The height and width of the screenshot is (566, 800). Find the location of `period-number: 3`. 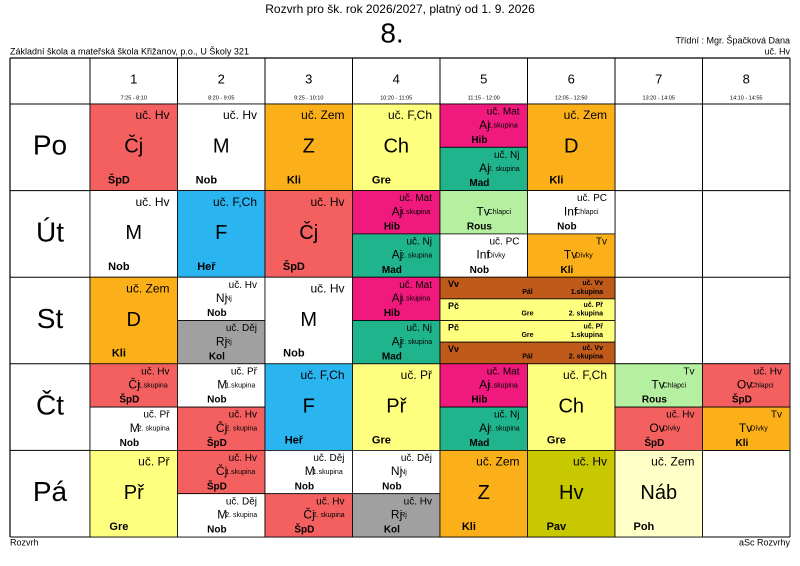

period-number: 3 is located at coordinates (308, 78).